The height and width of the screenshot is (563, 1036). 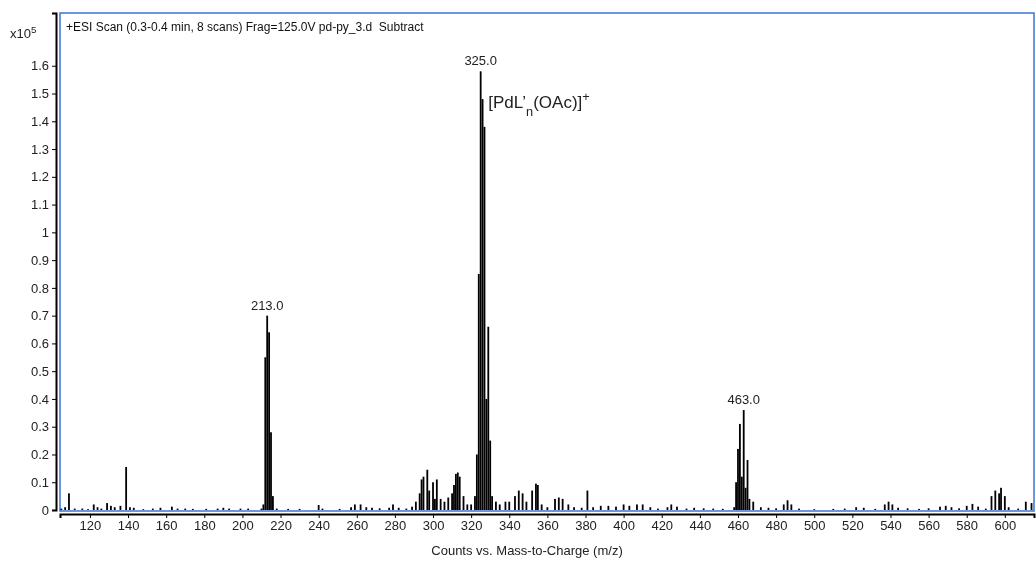 What do you see at coordinates (23, 32) in the screenshot?
I see `y-axis-title: x10$^{5}$` at bounding box center [23, 32].